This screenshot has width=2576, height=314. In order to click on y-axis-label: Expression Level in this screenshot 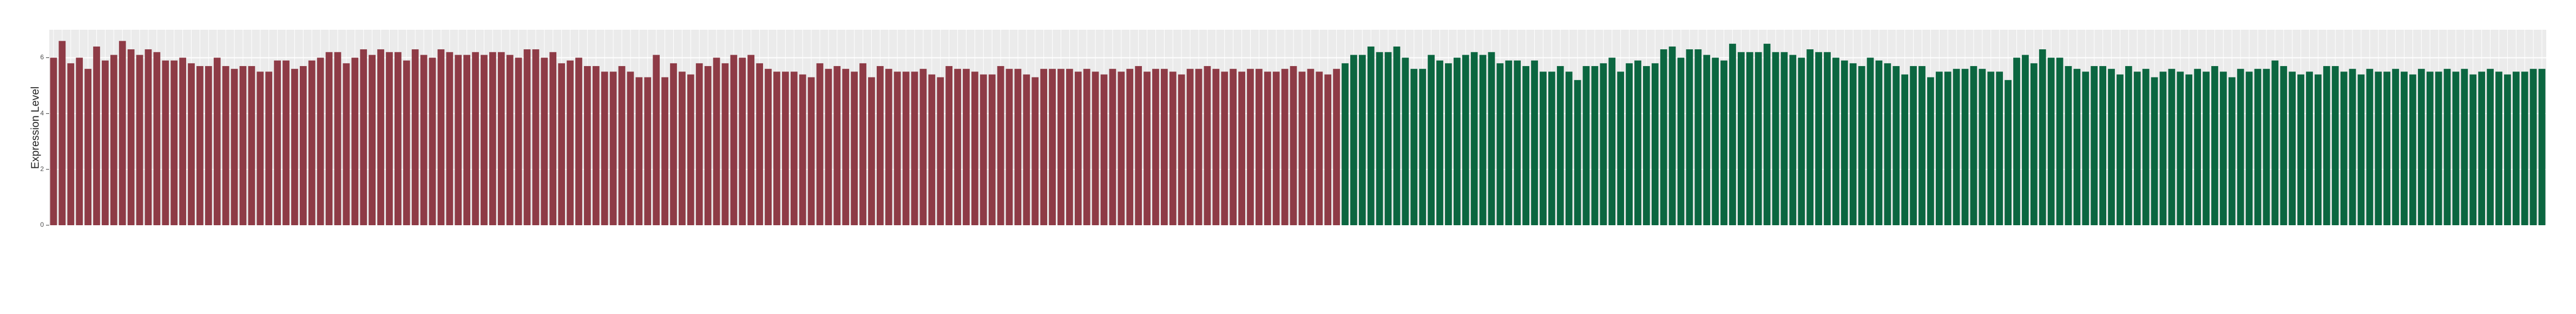, I will do `click(35, 128)`.